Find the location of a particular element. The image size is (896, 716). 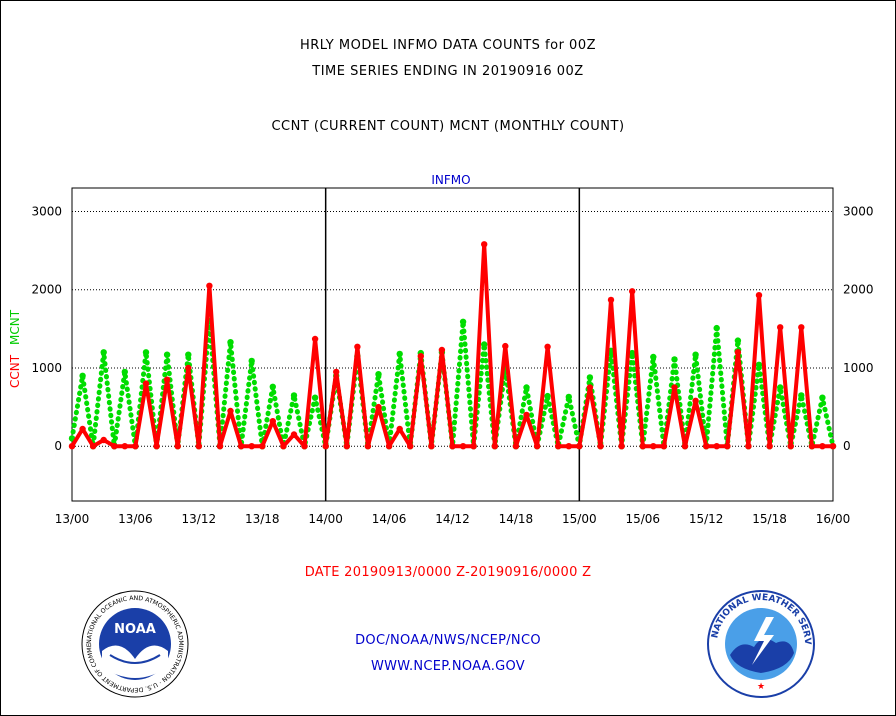

x-tick-label-11: 15/18 is located at coordinates (769, 519).